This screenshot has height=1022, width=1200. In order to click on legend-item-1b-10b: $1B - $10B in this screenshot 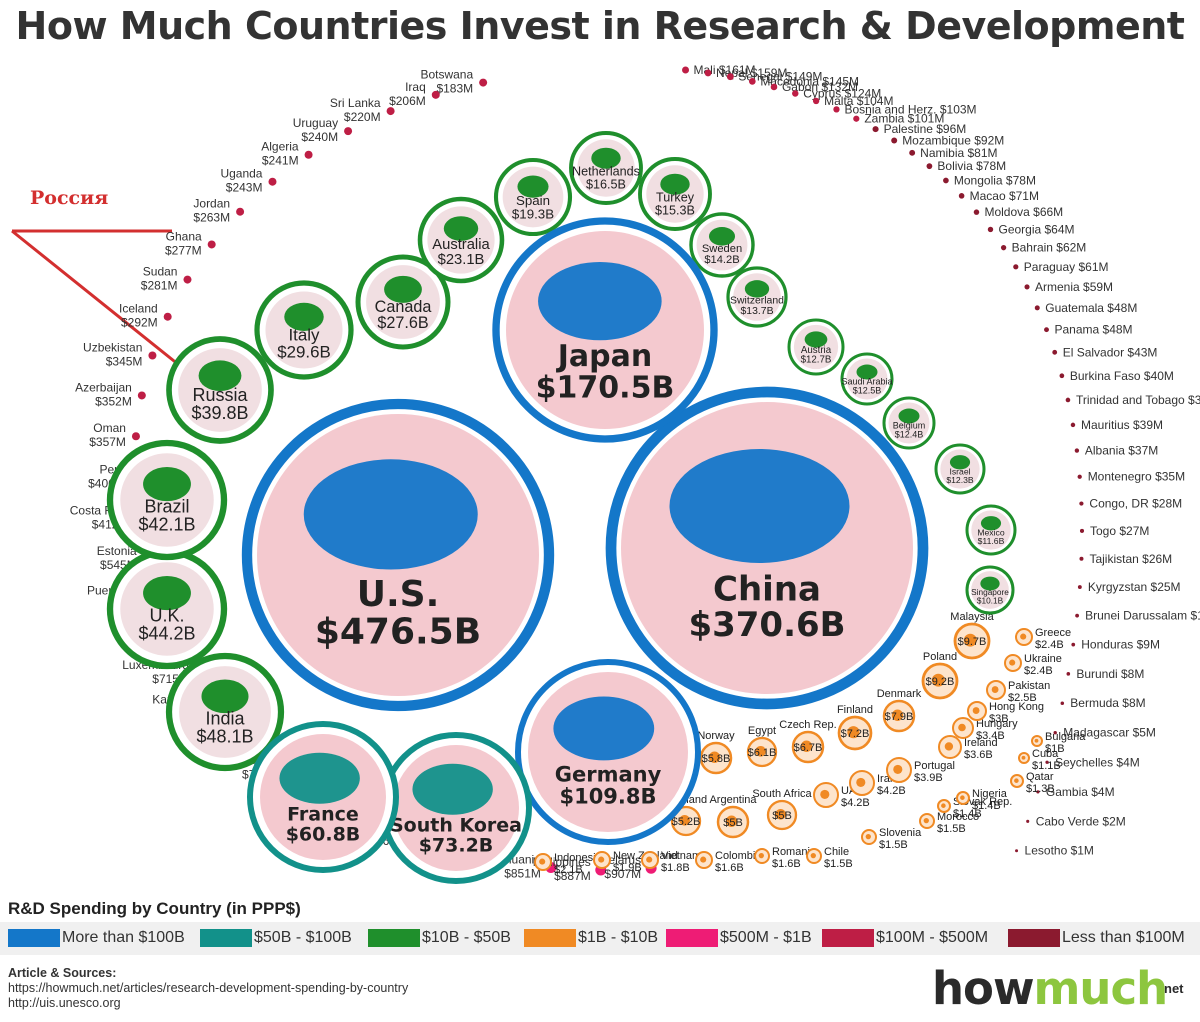, I will do `click(591, 938)`.